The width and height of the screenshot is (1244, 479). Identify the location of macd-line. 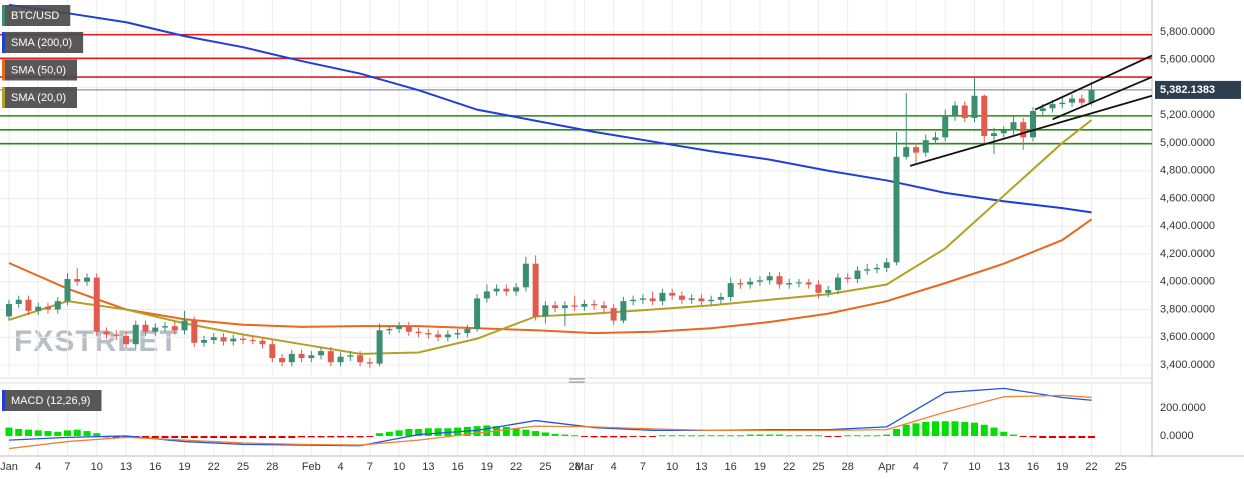
(550, 422).